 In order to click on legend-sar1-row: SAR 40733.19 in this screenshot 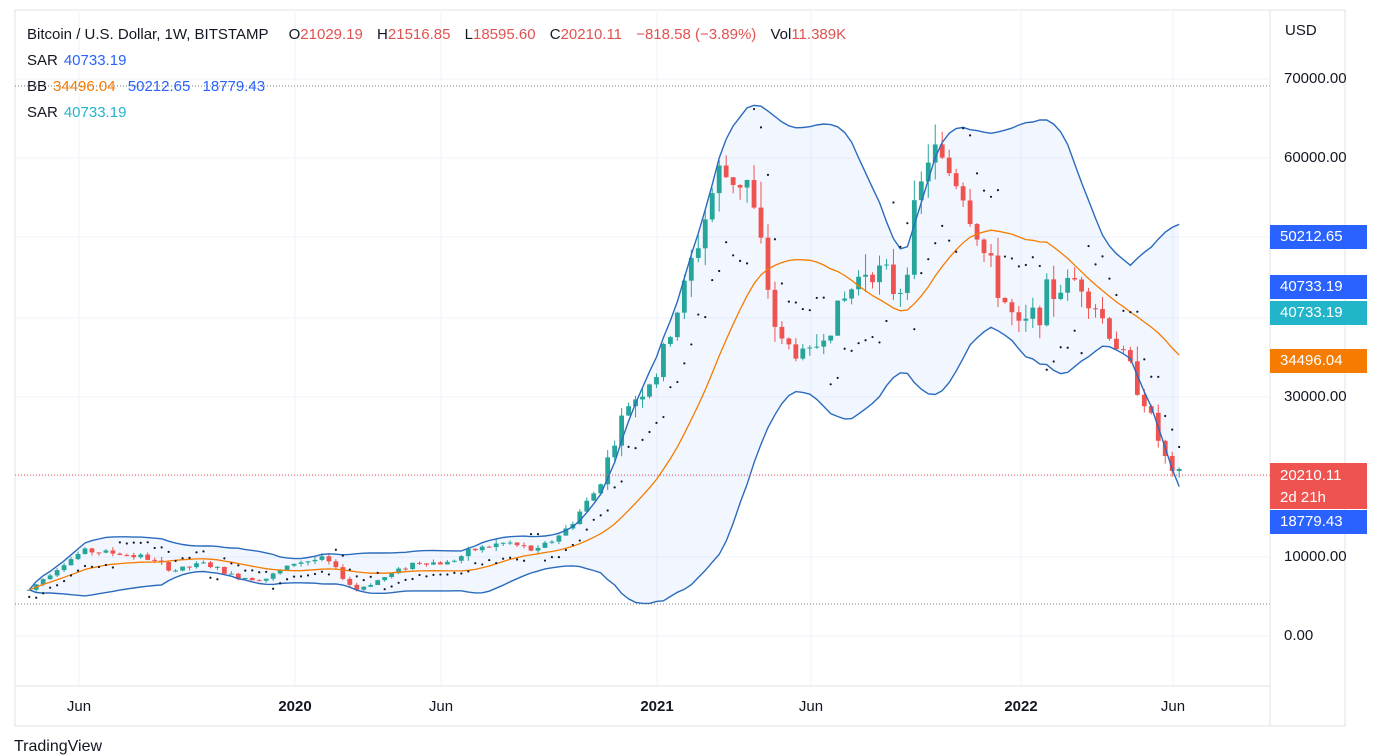, I will do `click(436, 61)`.